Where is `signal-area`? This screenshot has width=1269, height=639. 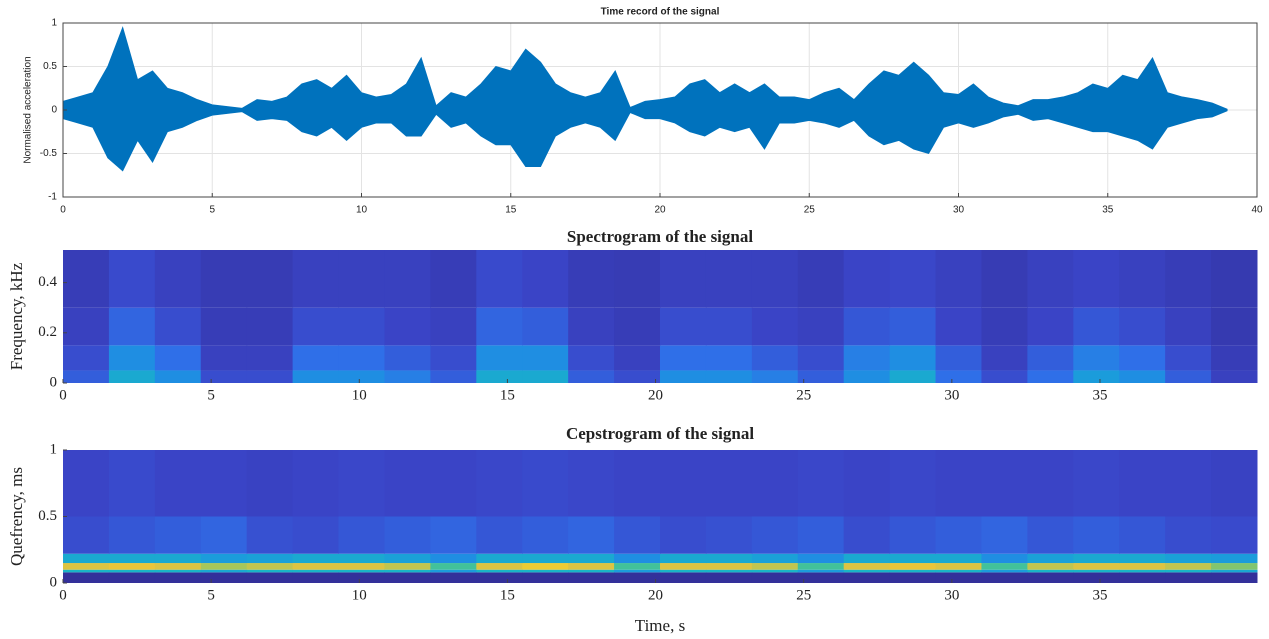
signal-area is located at coordinates (645, 68).